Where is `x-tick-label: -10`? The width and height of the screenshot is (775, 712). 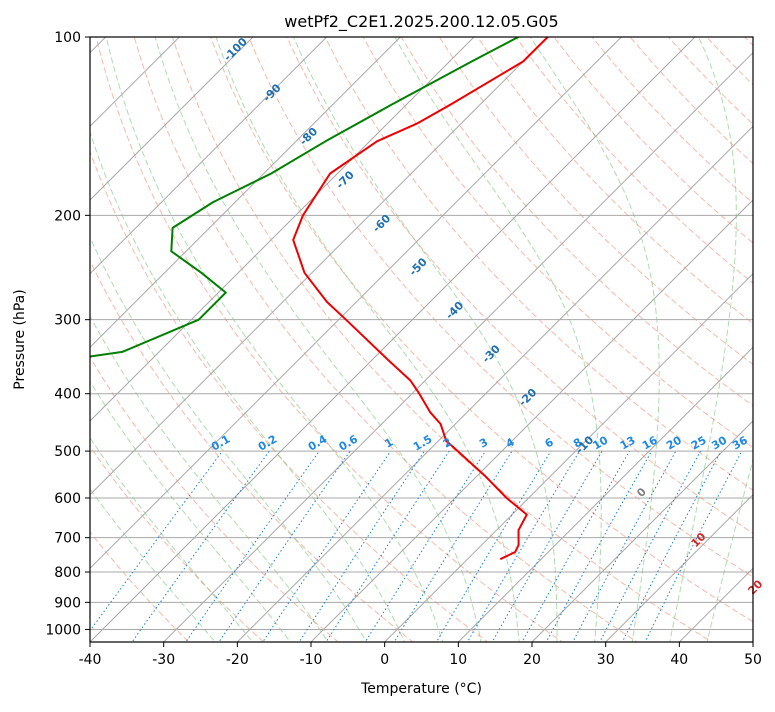
x-tick-label: -10 is located at coordinates (311, 660).